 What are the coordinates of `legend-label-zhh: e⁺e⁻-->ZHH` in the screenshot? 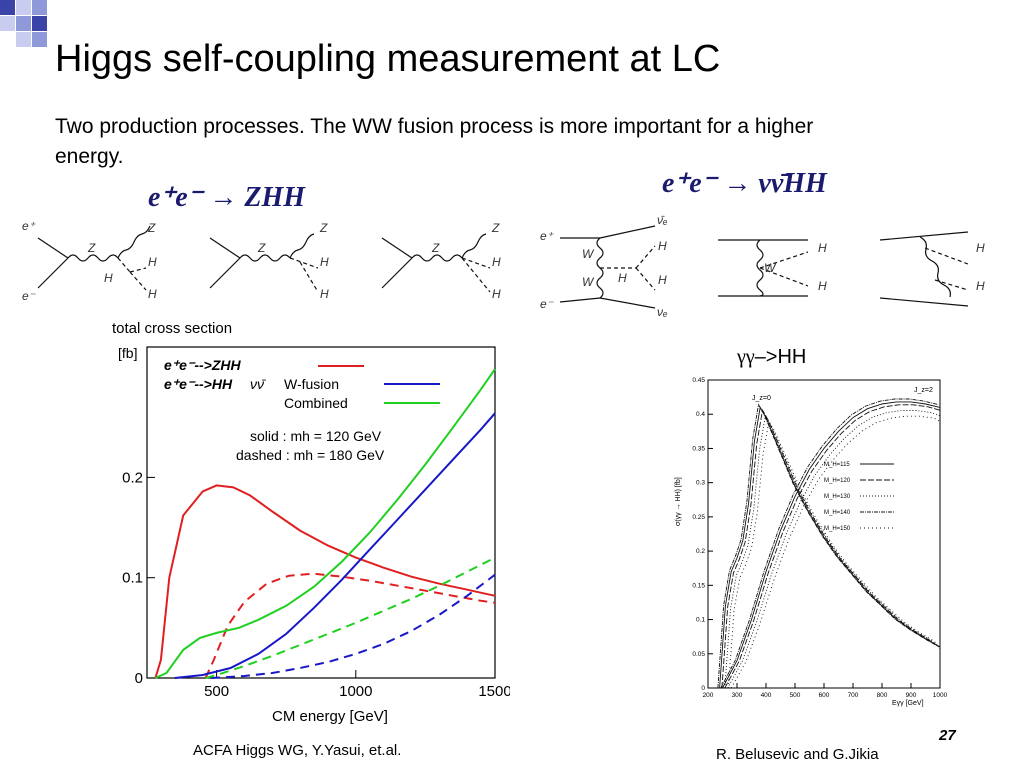 It's located at (203, 365).